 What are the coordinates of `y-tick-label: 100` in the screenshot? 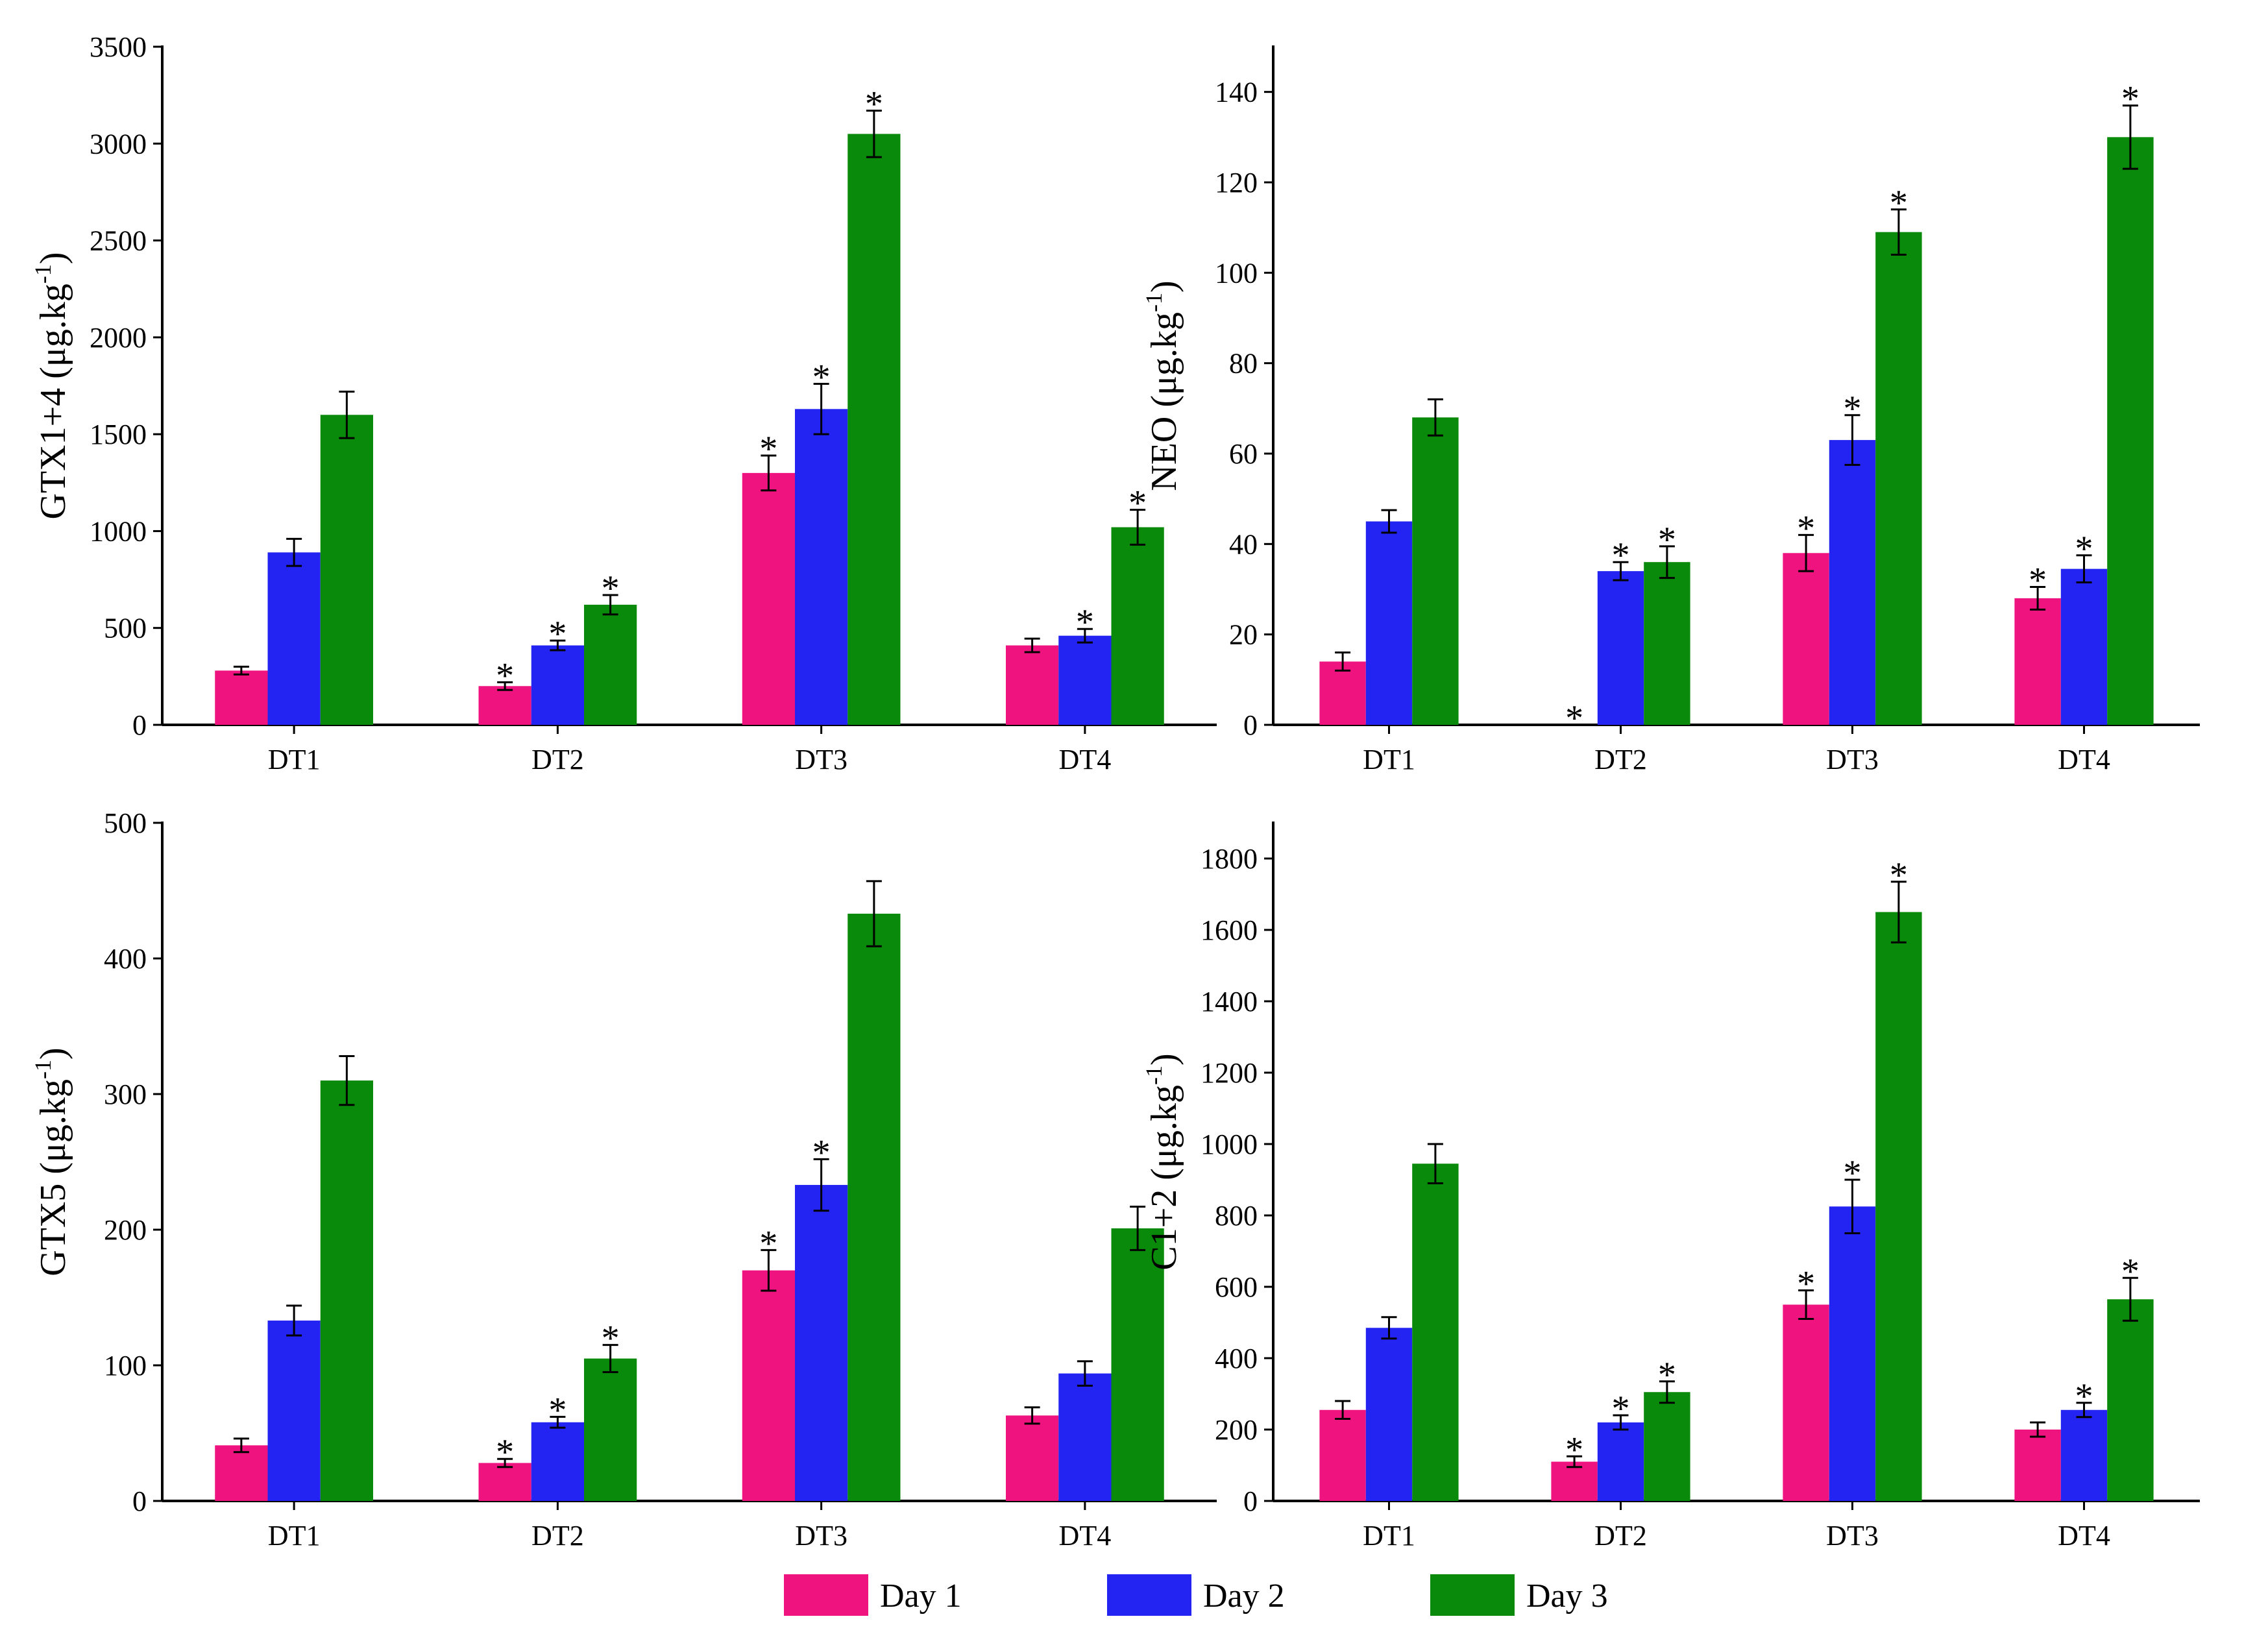 It's located at (1236, 273).